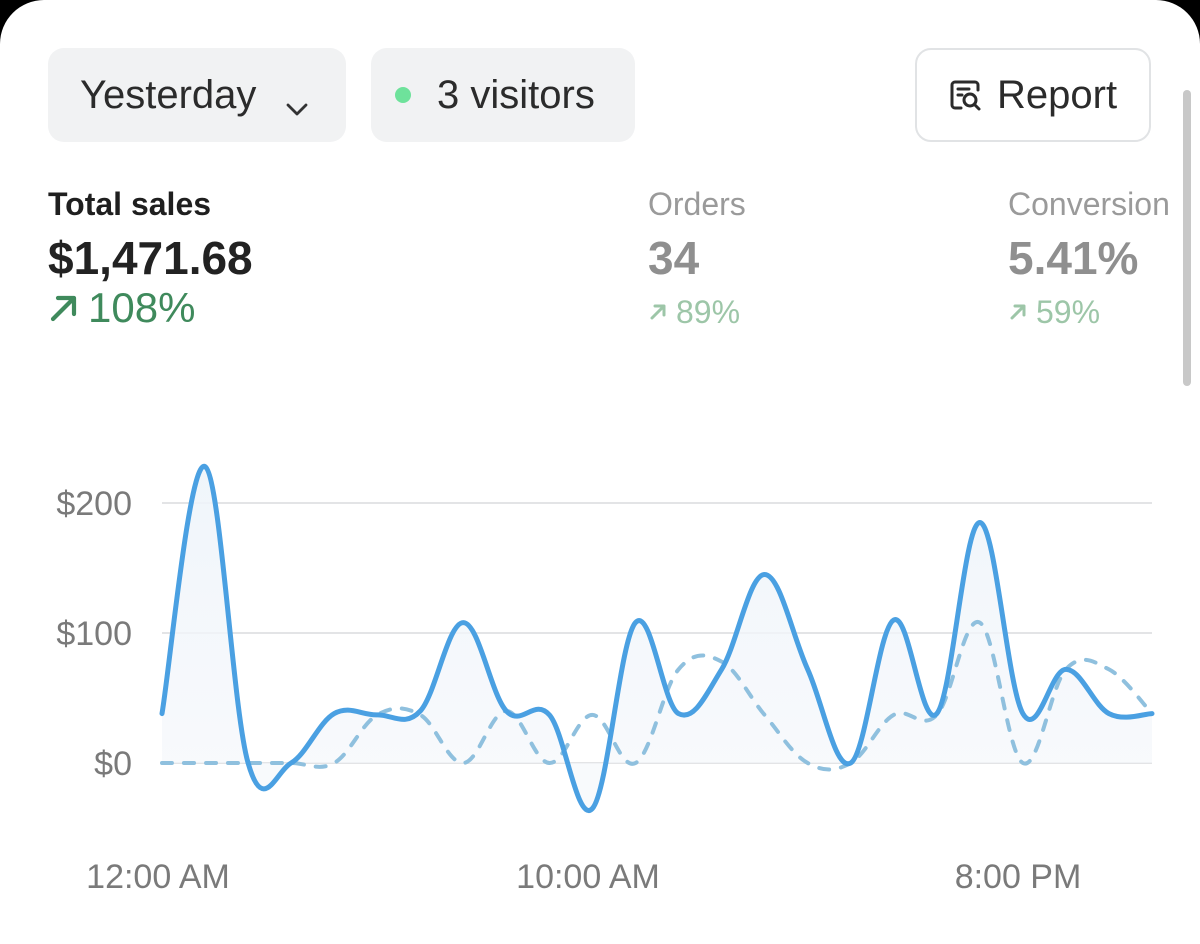 The height and width of the screenshot is (944, 1200). Describe the element at coordinates (130, 204) in the screenshot. I see `metric-label: Total sales` at that location.